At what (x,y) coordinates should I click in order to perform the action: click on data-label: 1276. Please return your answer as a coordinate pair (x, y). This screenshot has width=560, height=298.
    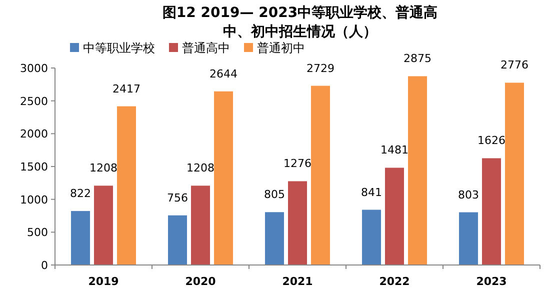
    Looking at the image, I should click on (298, 163).